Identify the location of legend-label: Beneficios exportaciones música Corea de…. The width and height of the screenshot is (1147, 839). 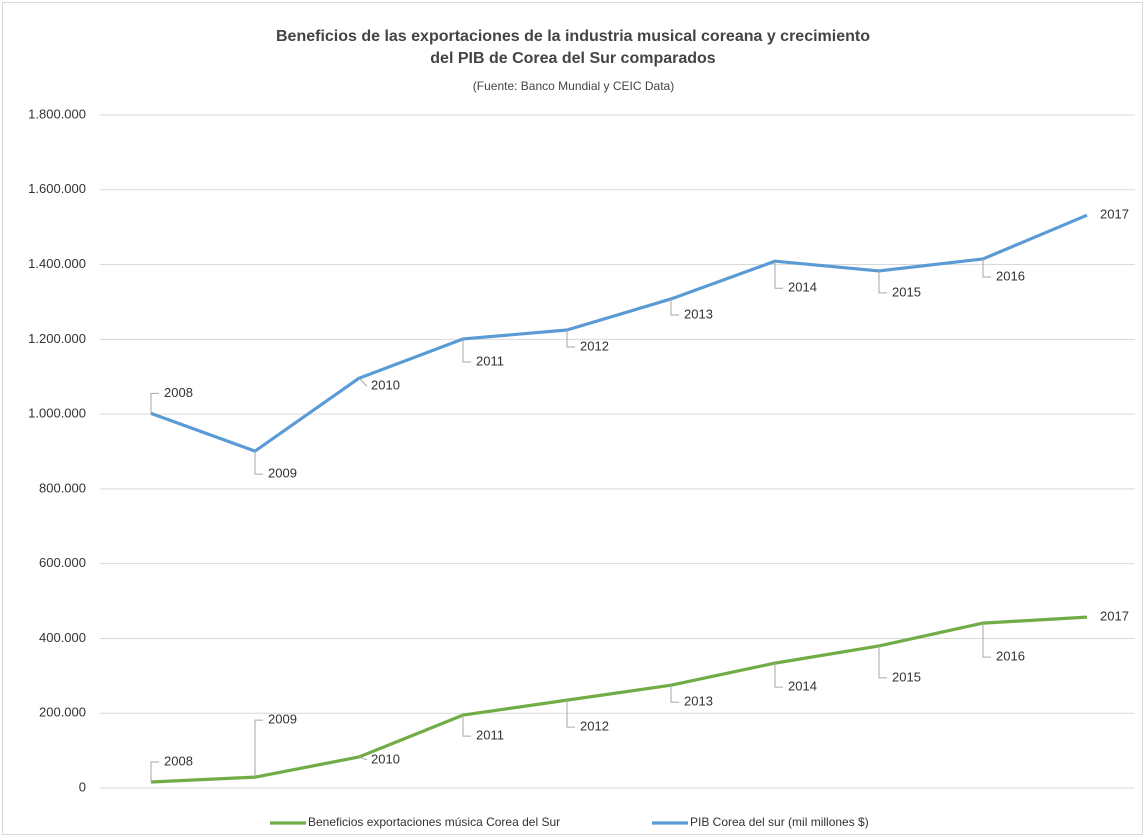
(434, 822).